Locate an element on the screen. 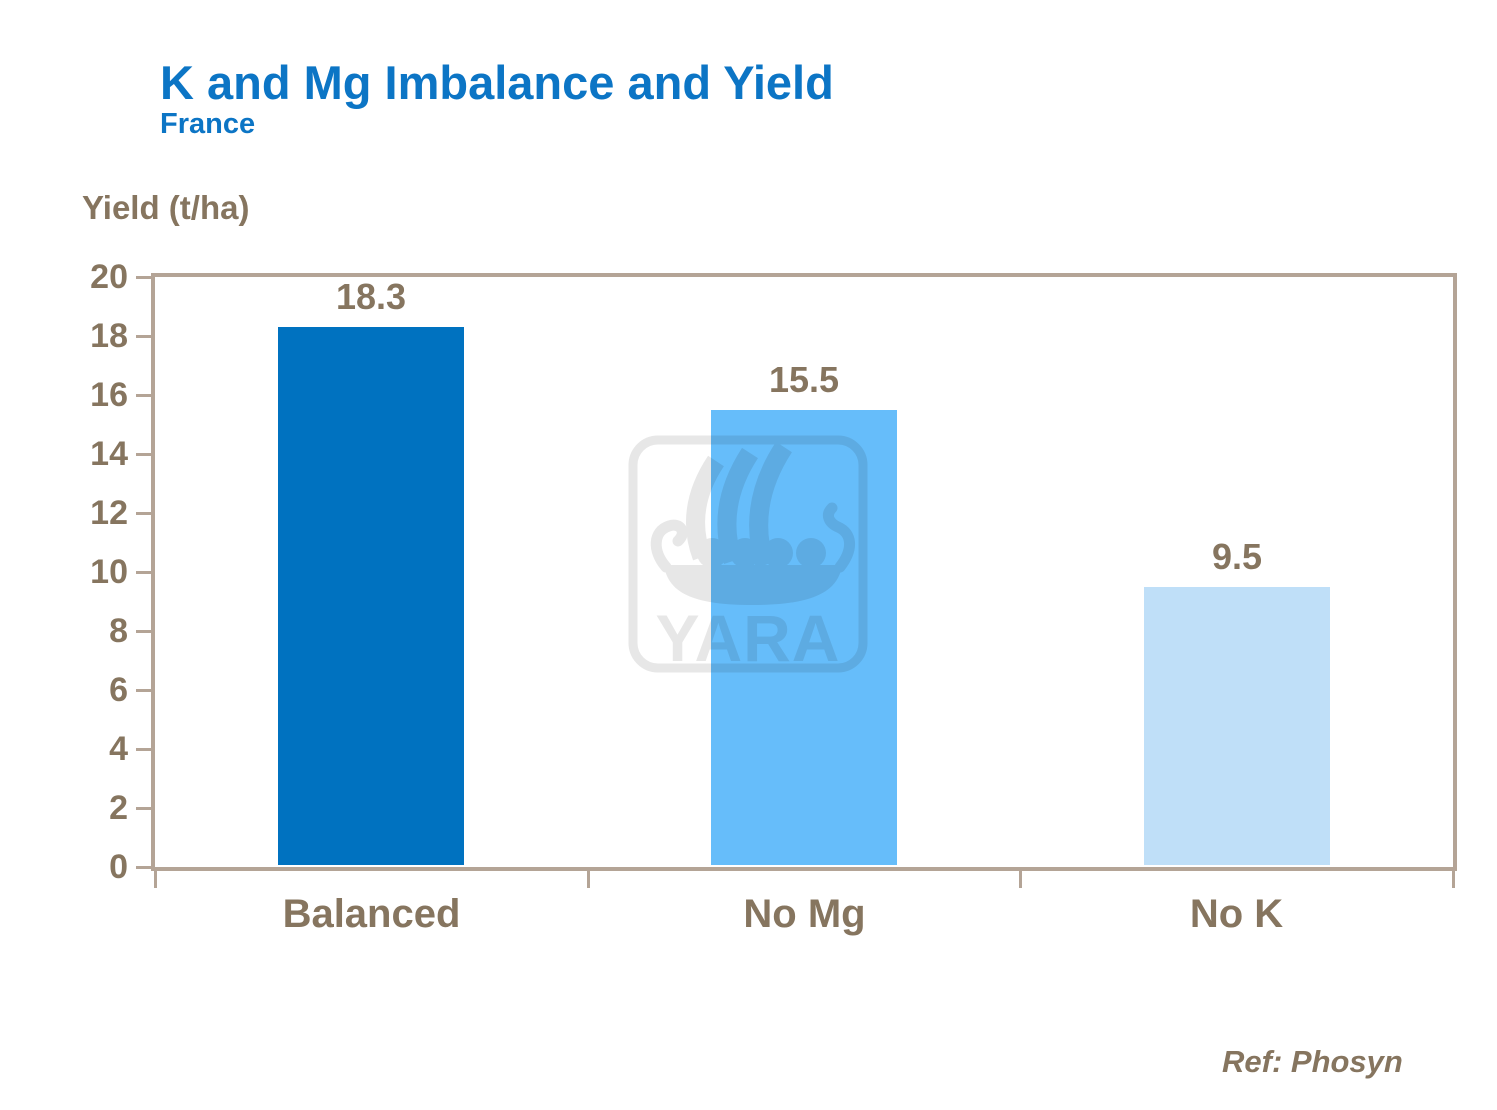 The width and height of the screenshot is (1497, 1110). x-axis-category-label: No K is located at coordinates (1236, 914).